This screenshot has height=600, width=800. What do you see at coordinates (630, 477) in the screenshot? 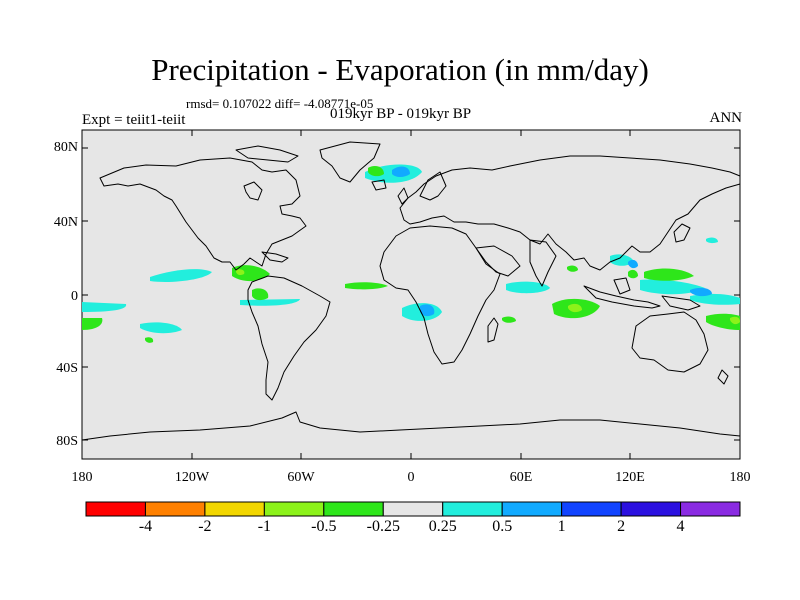
I see `lon-label-120e: 120E` at bounding box center [630, 477].